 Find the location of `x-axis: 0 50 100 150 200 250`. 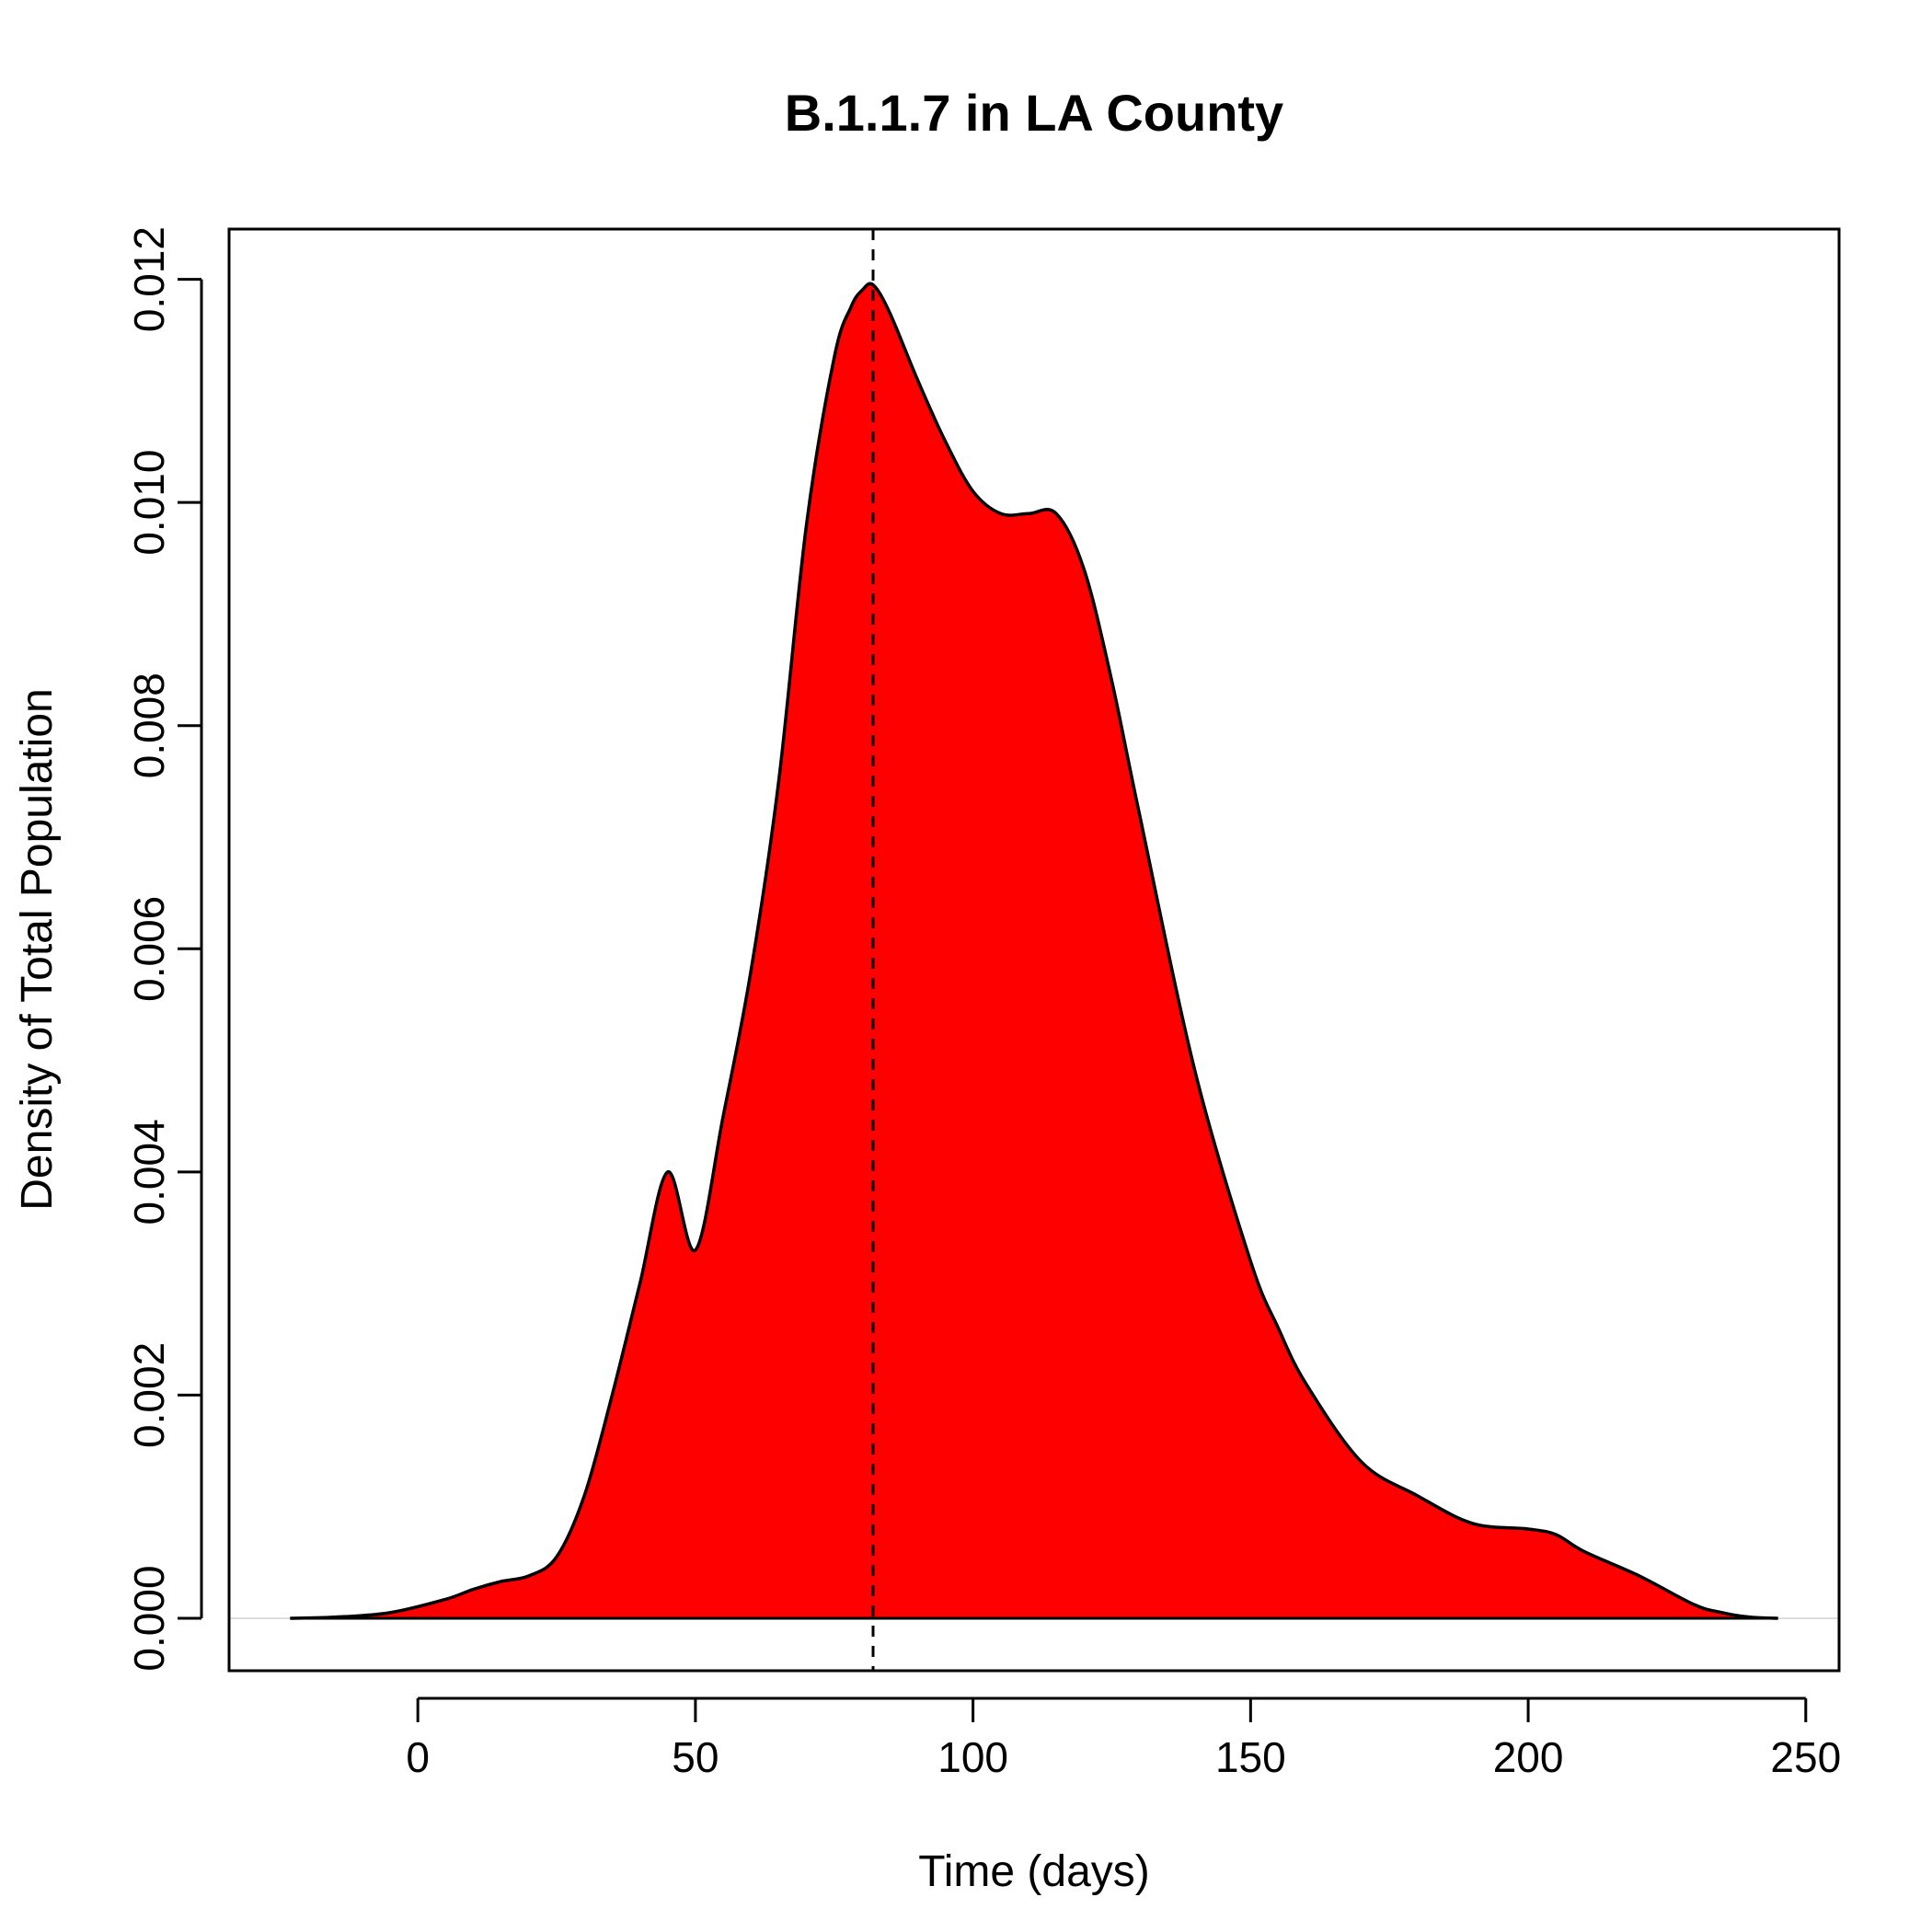

x-axis: 0 50 100 150 200 250 is located at coordinates (1123, 1738).